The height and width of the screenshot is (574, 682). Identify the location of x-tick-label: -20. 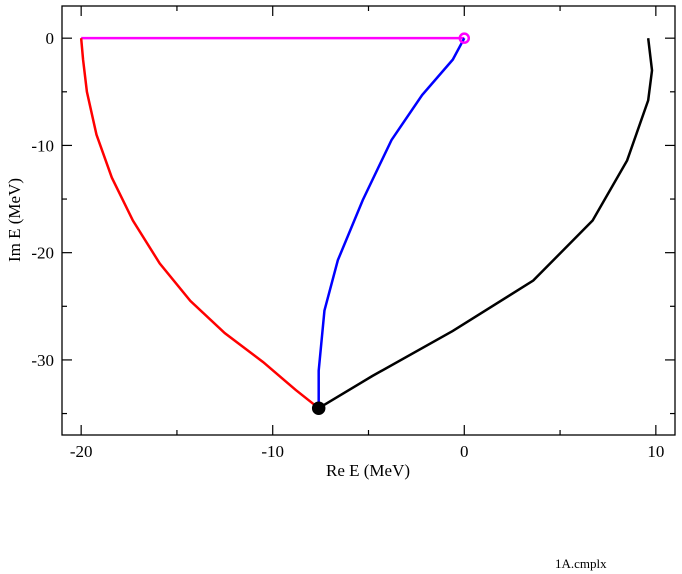
(81, 451).